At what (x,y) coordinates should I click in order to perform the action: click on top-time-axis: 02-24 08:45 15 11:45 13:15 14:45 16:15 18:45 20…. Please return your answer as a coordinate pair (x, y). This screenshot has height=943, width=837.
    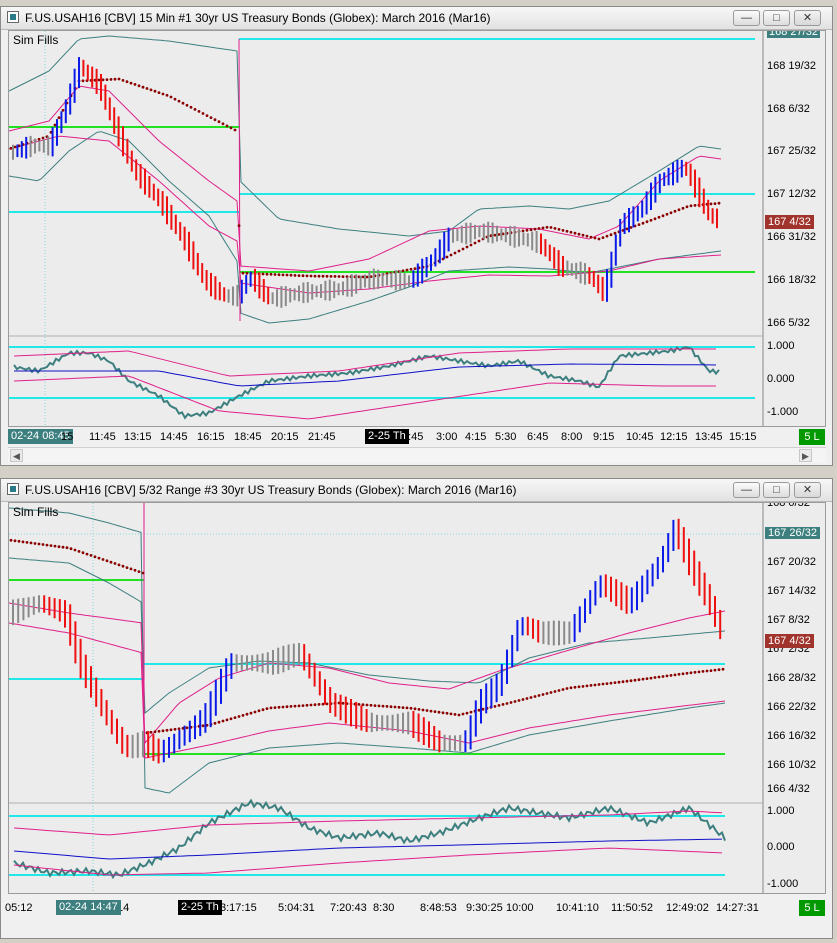
    Looking at the image, I should click on (417, 437).